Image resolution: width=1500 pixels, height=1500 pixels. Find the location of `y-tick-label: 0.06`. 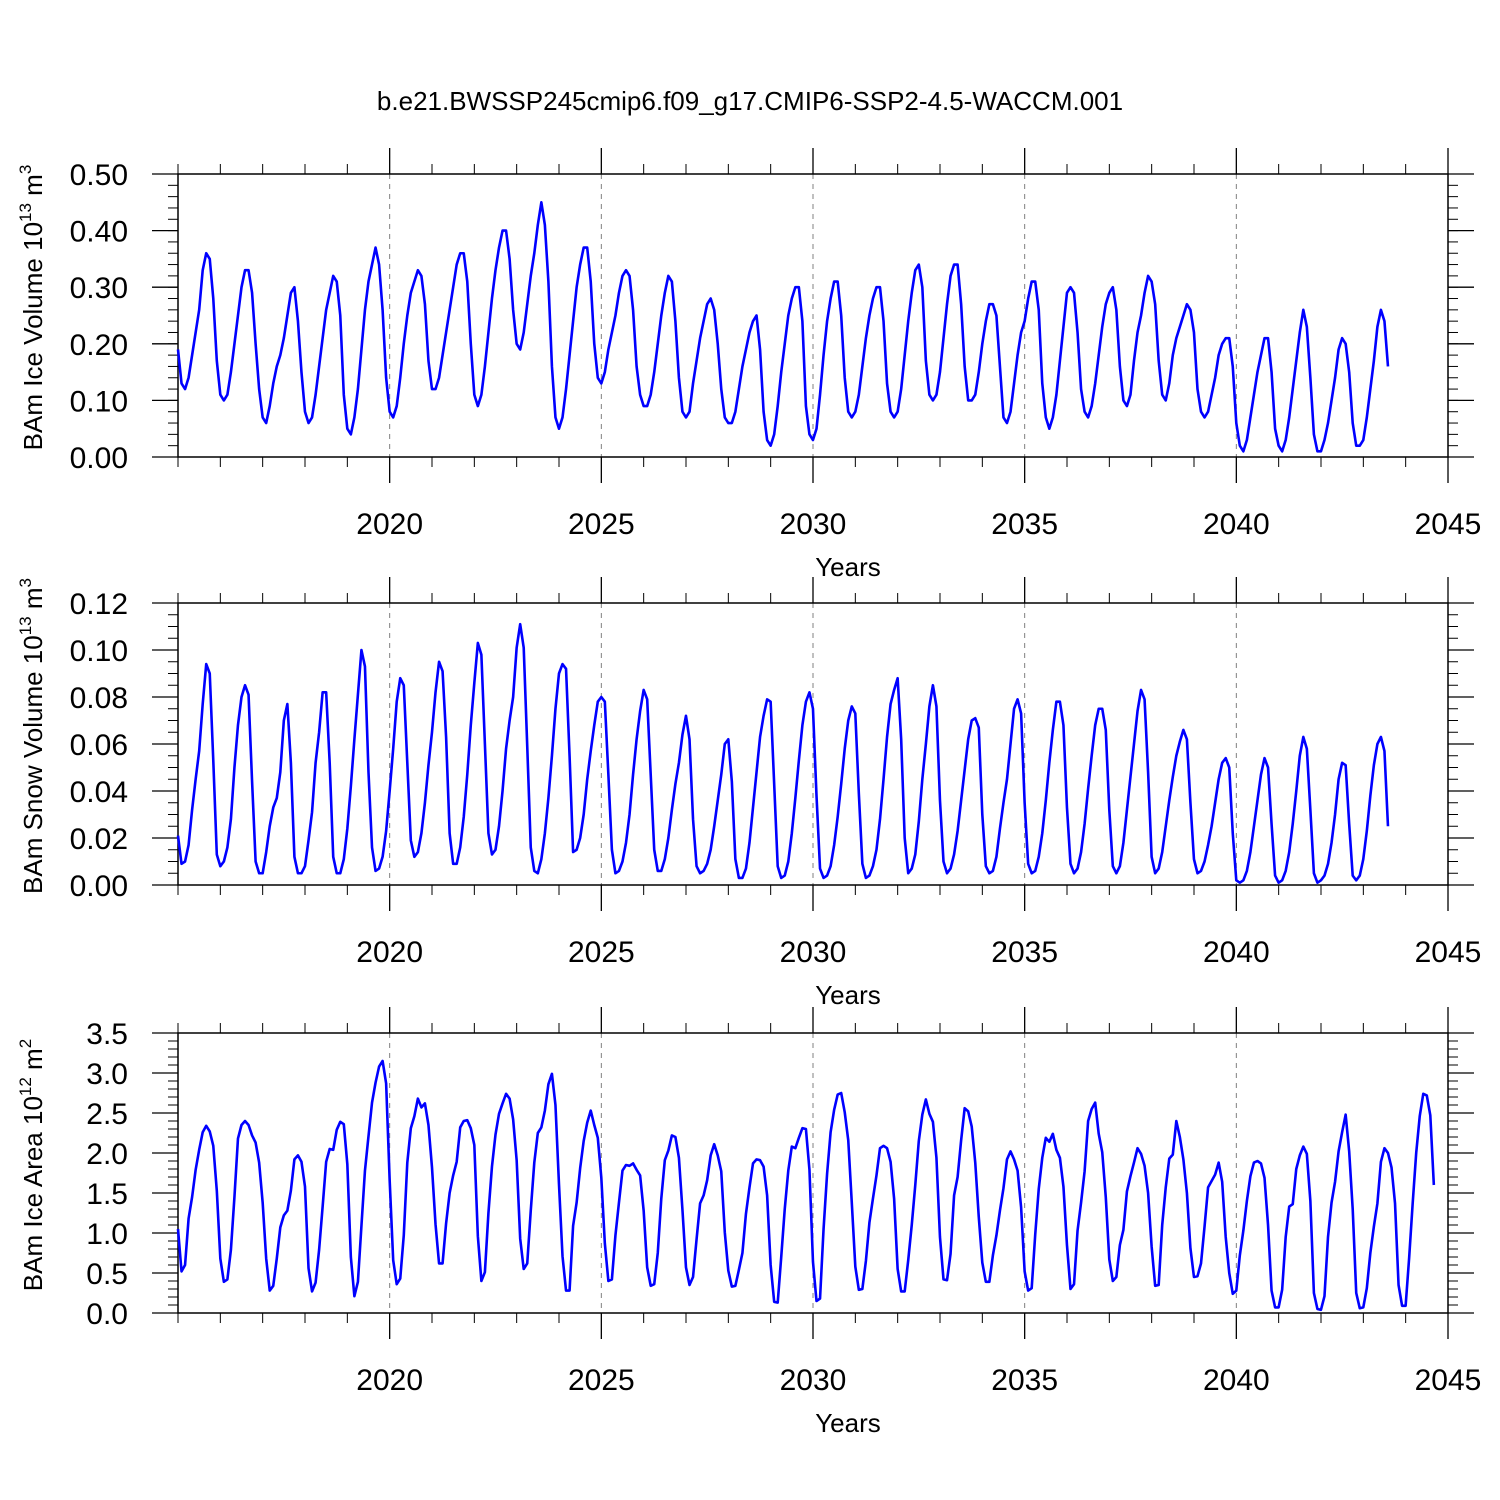

y-tick-label: 0.06 is located at coordinates (99, 745).